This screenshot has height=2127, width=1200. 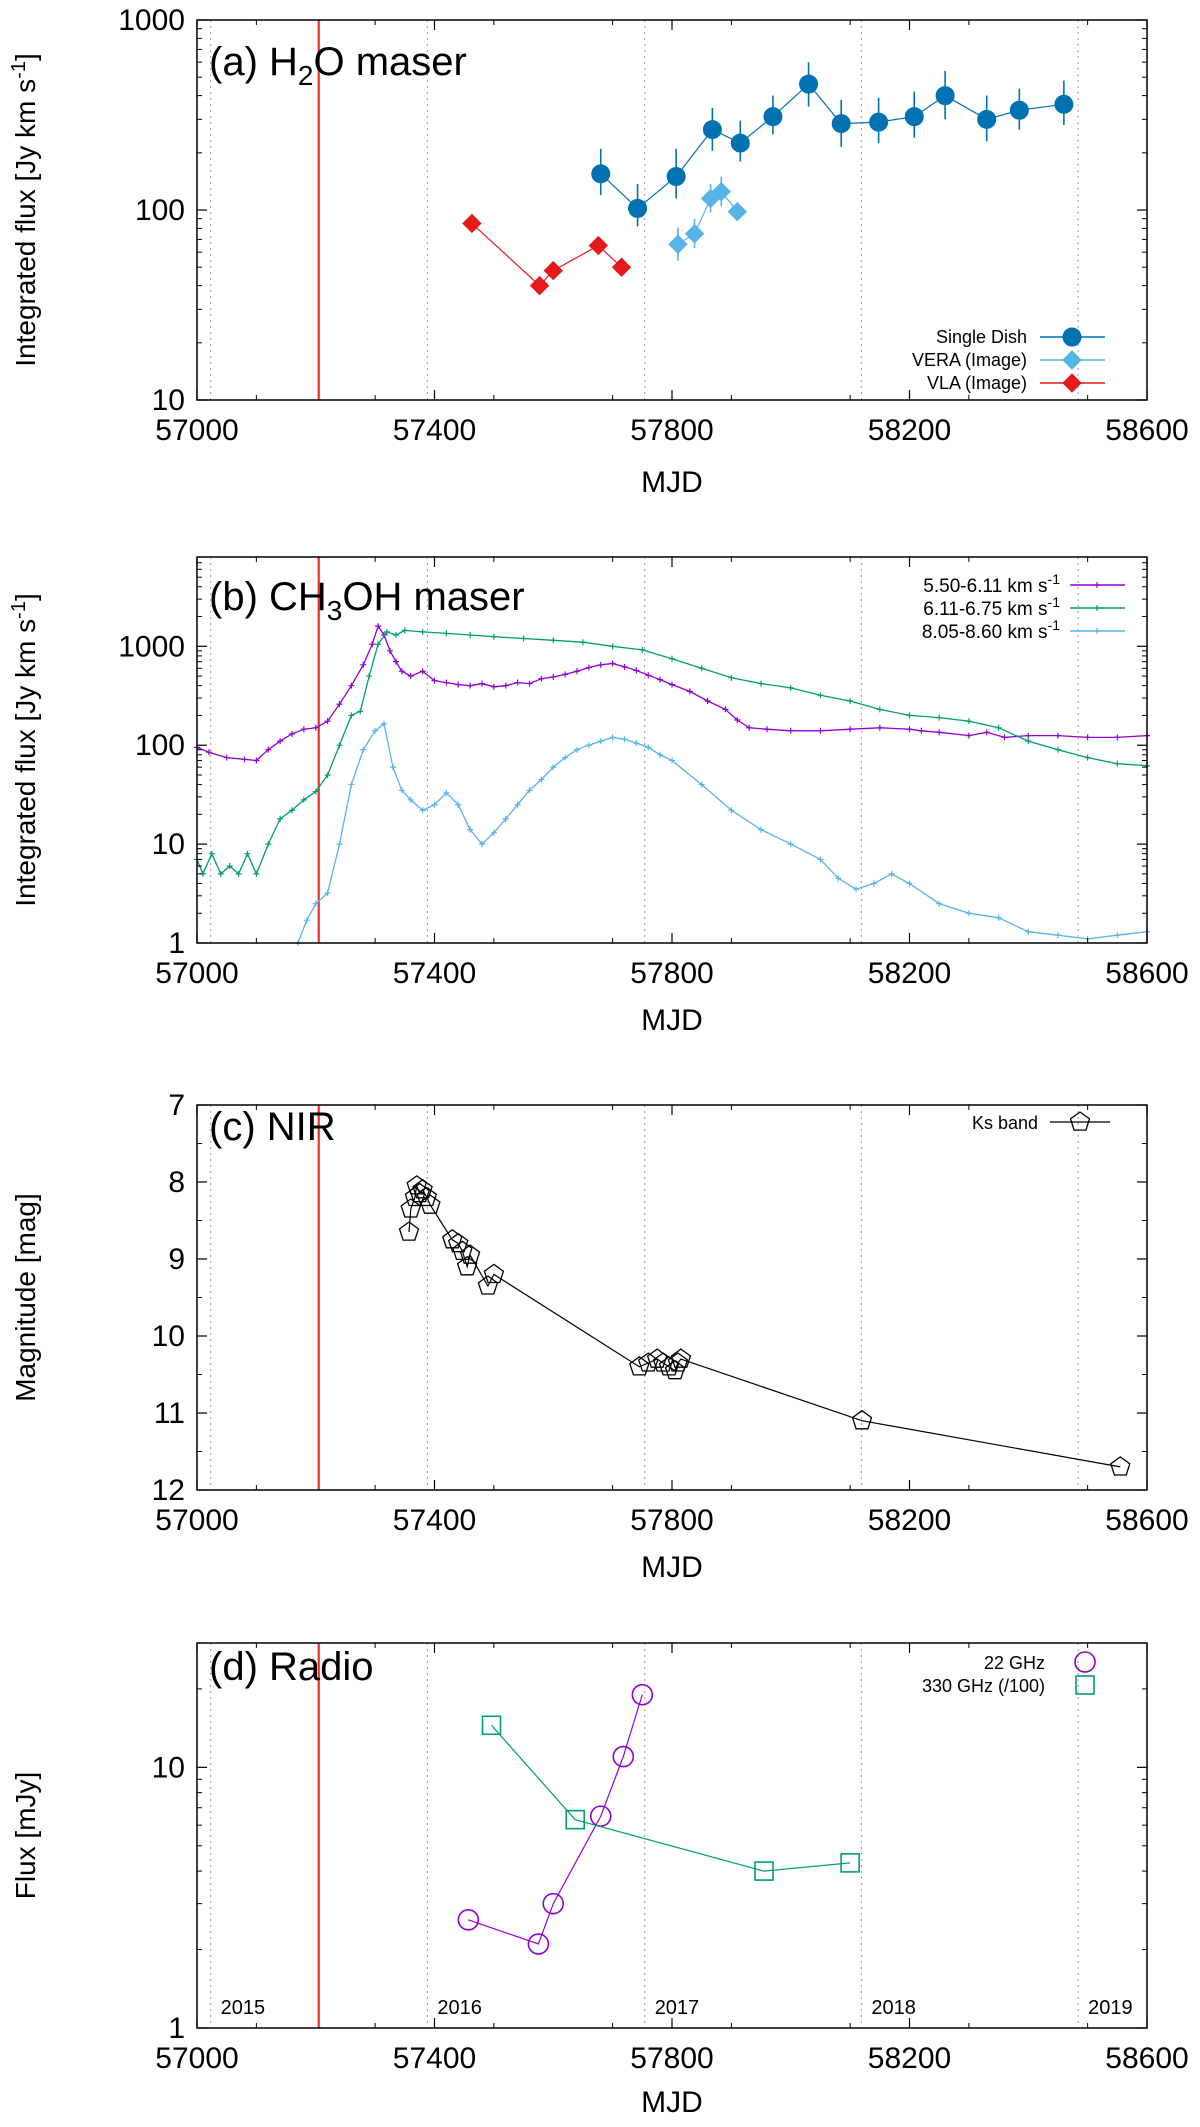 What do you see at coordinates (25, 1297) in the screenshot?
I see `y-axis-label: Magnitude [mag]` at bounding box center [25, 1297].